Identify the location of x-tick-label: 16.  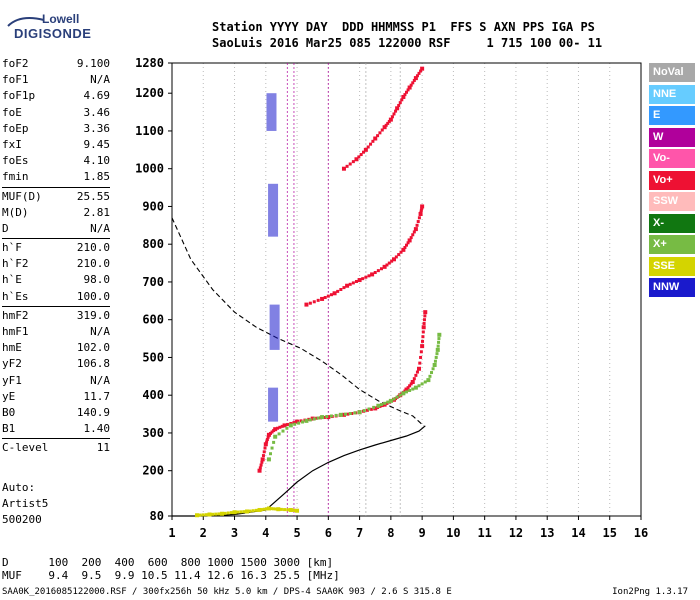
(641, 533).